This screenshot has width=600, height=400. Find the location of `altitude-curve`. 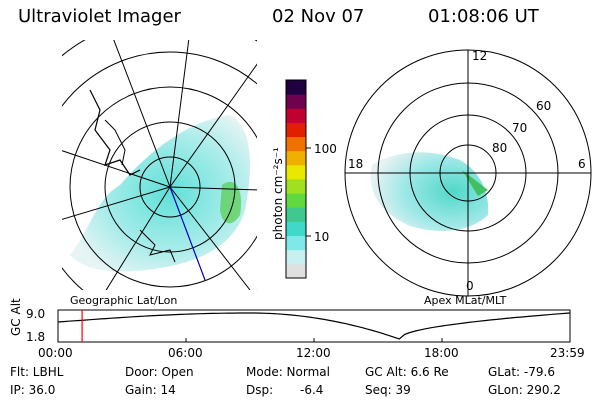

altitude-curve is located at coordinates (314, 326).